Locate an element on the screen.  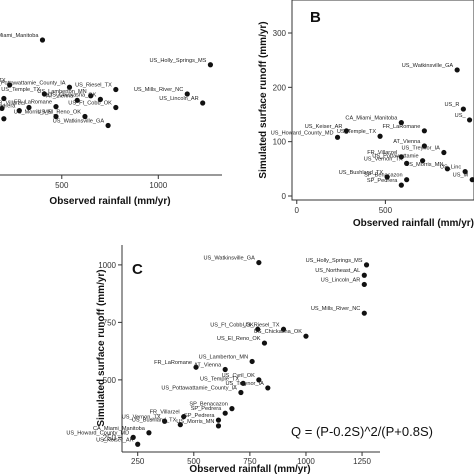
y-tick-label: 100 is located at coordinates (280, 142).